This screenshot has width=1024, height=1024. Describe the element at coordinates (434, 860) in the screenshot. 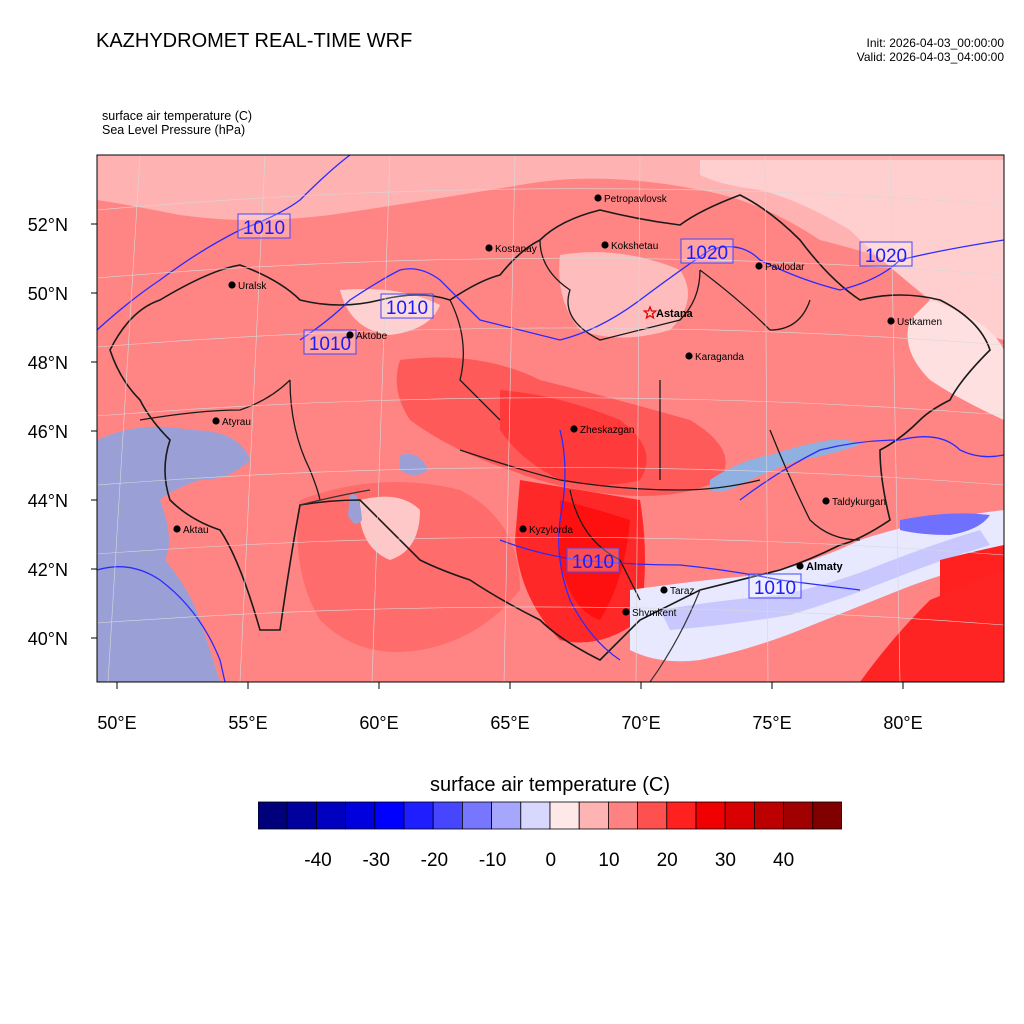

I see `colorbar-label: -20` at that location.